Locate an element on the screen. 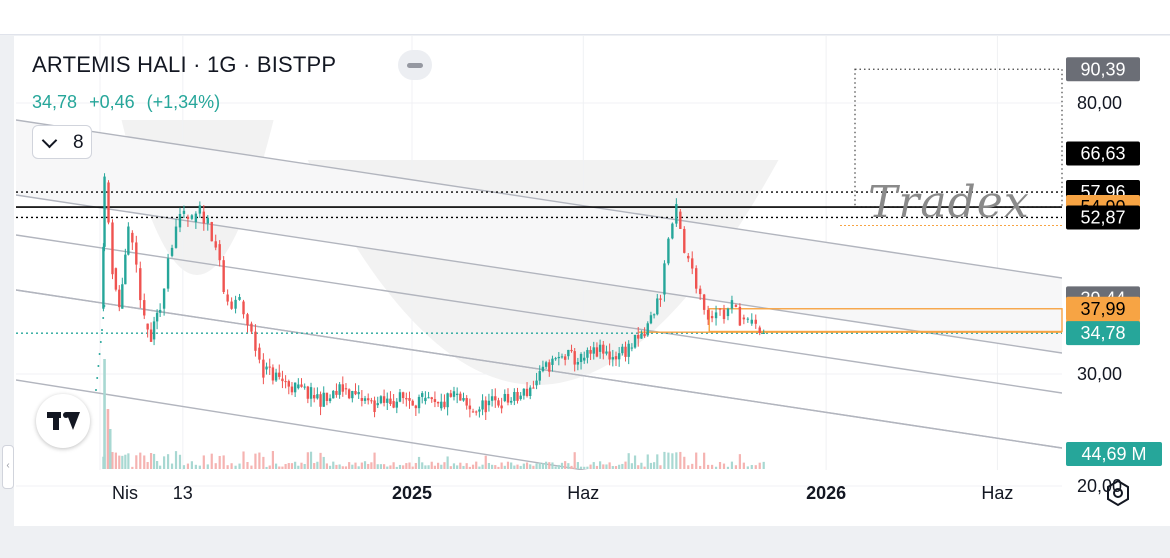 This screenshot has height=558, width=1170. collapse-legend-button is located at coordinates (415, 65).